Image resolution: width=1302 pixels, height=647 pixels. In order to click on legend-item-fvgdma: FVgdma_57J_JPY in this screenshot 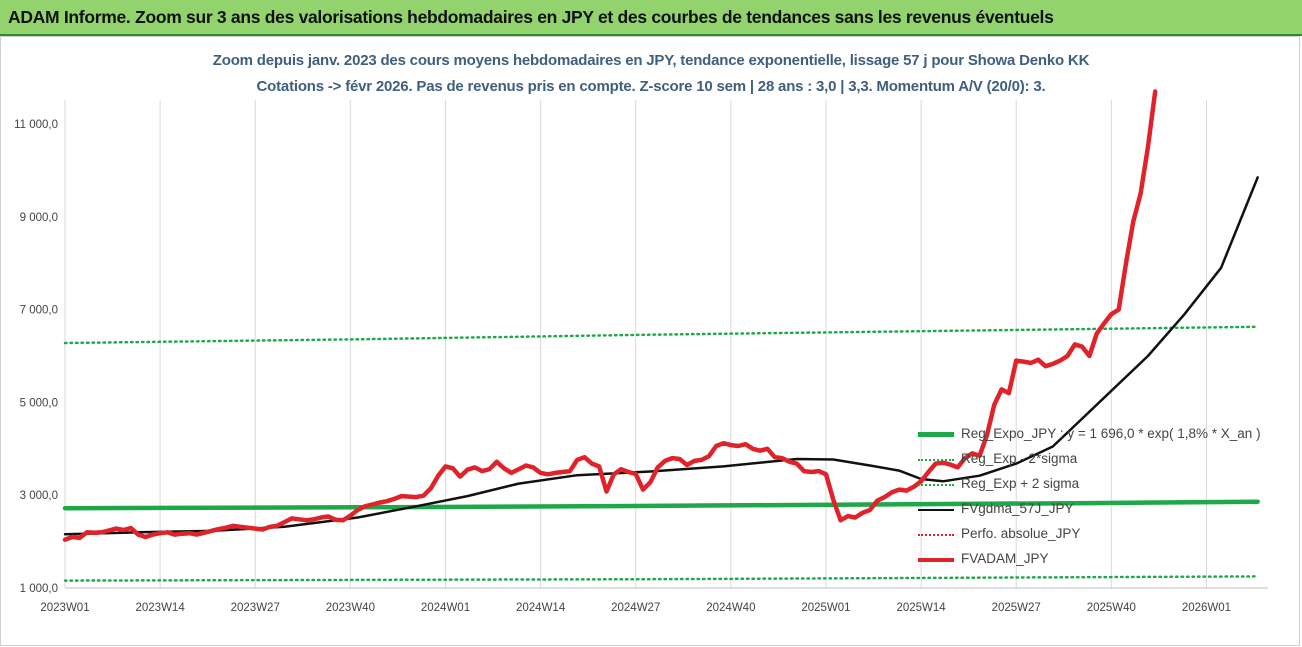, I will do `click(1108, 511)`.